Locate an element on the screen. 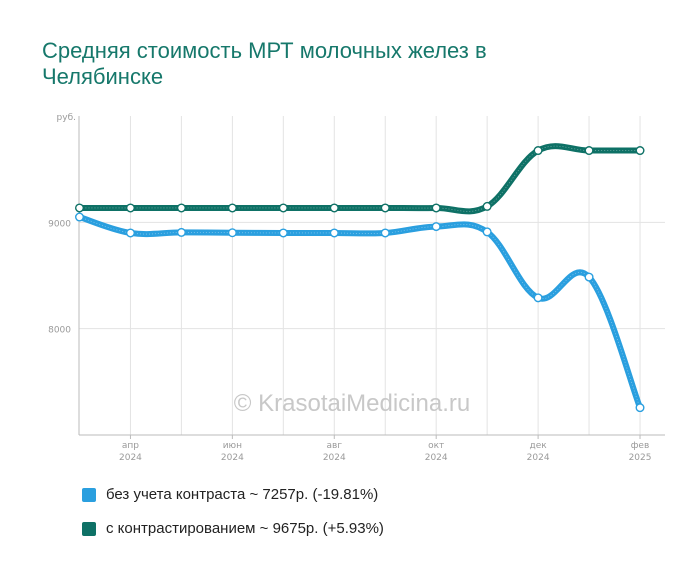 The image size is (700, 578). x-tick-label-month: авг is located at coordinates (335, 446).